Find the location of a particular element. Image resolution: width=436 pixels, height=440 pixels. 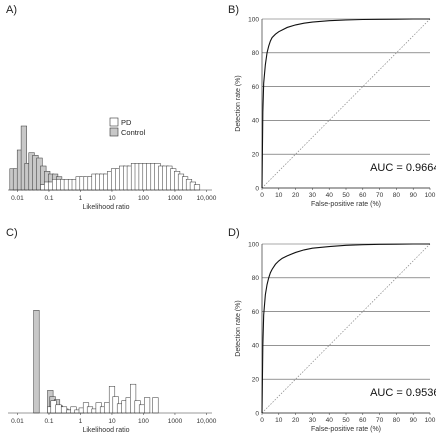

auc-annotation: AUC = 0.9664 is located at coordinates (403, 168).